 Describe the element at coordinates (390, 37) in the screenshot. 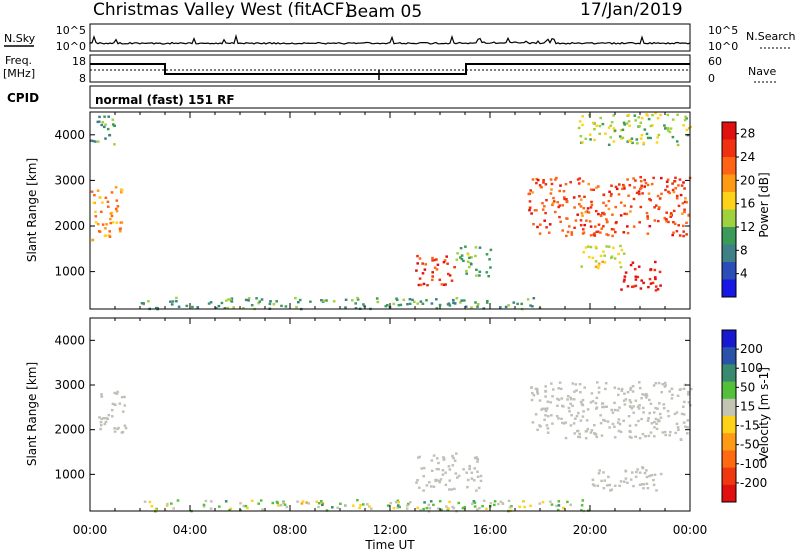

I see `nsky-strip-frame` at that location.